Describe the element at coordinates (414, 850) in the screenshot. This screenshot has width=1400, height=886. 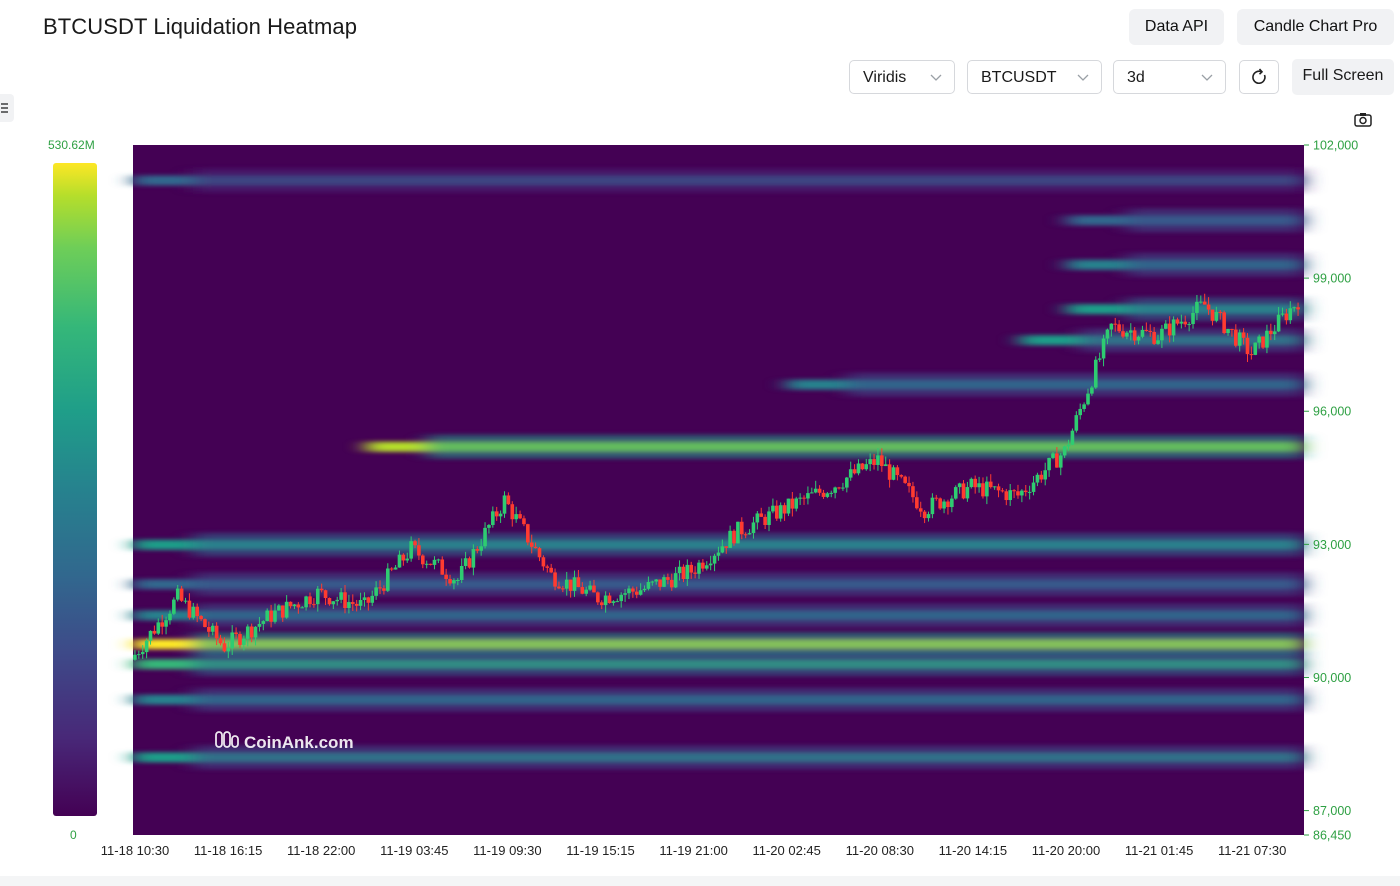
I see `x-tick-label: 11-19 03:45` at that location.